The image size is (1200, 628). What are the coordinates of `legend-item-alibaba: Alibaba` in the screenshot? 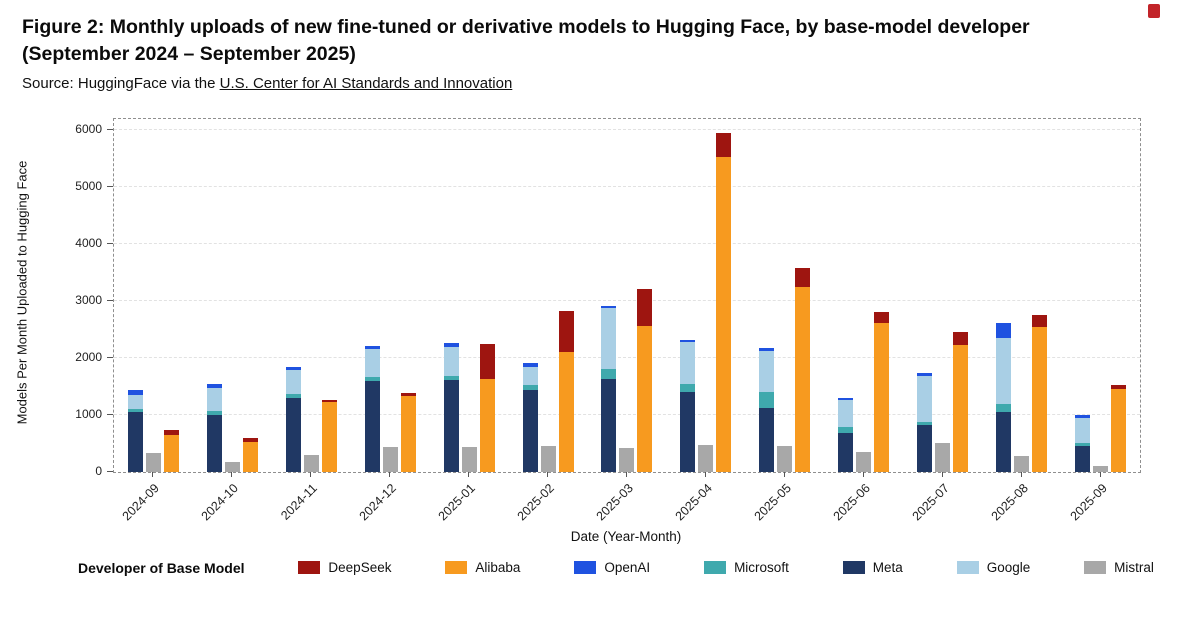 It's located at (482, 567).